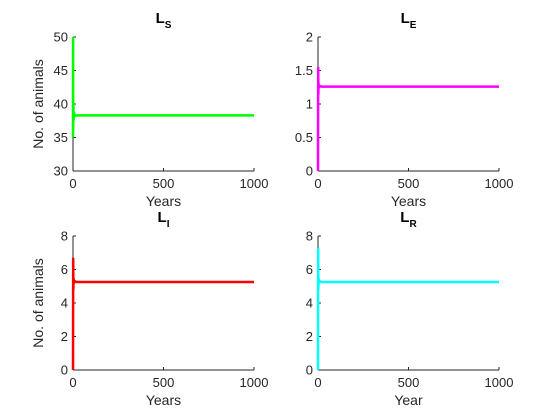 The height and width of the screenshot is (420, 560). What do you see at coordinates (162, 314) in the screenshot?
I see `series-line-li` at bounding box center [162, 314].